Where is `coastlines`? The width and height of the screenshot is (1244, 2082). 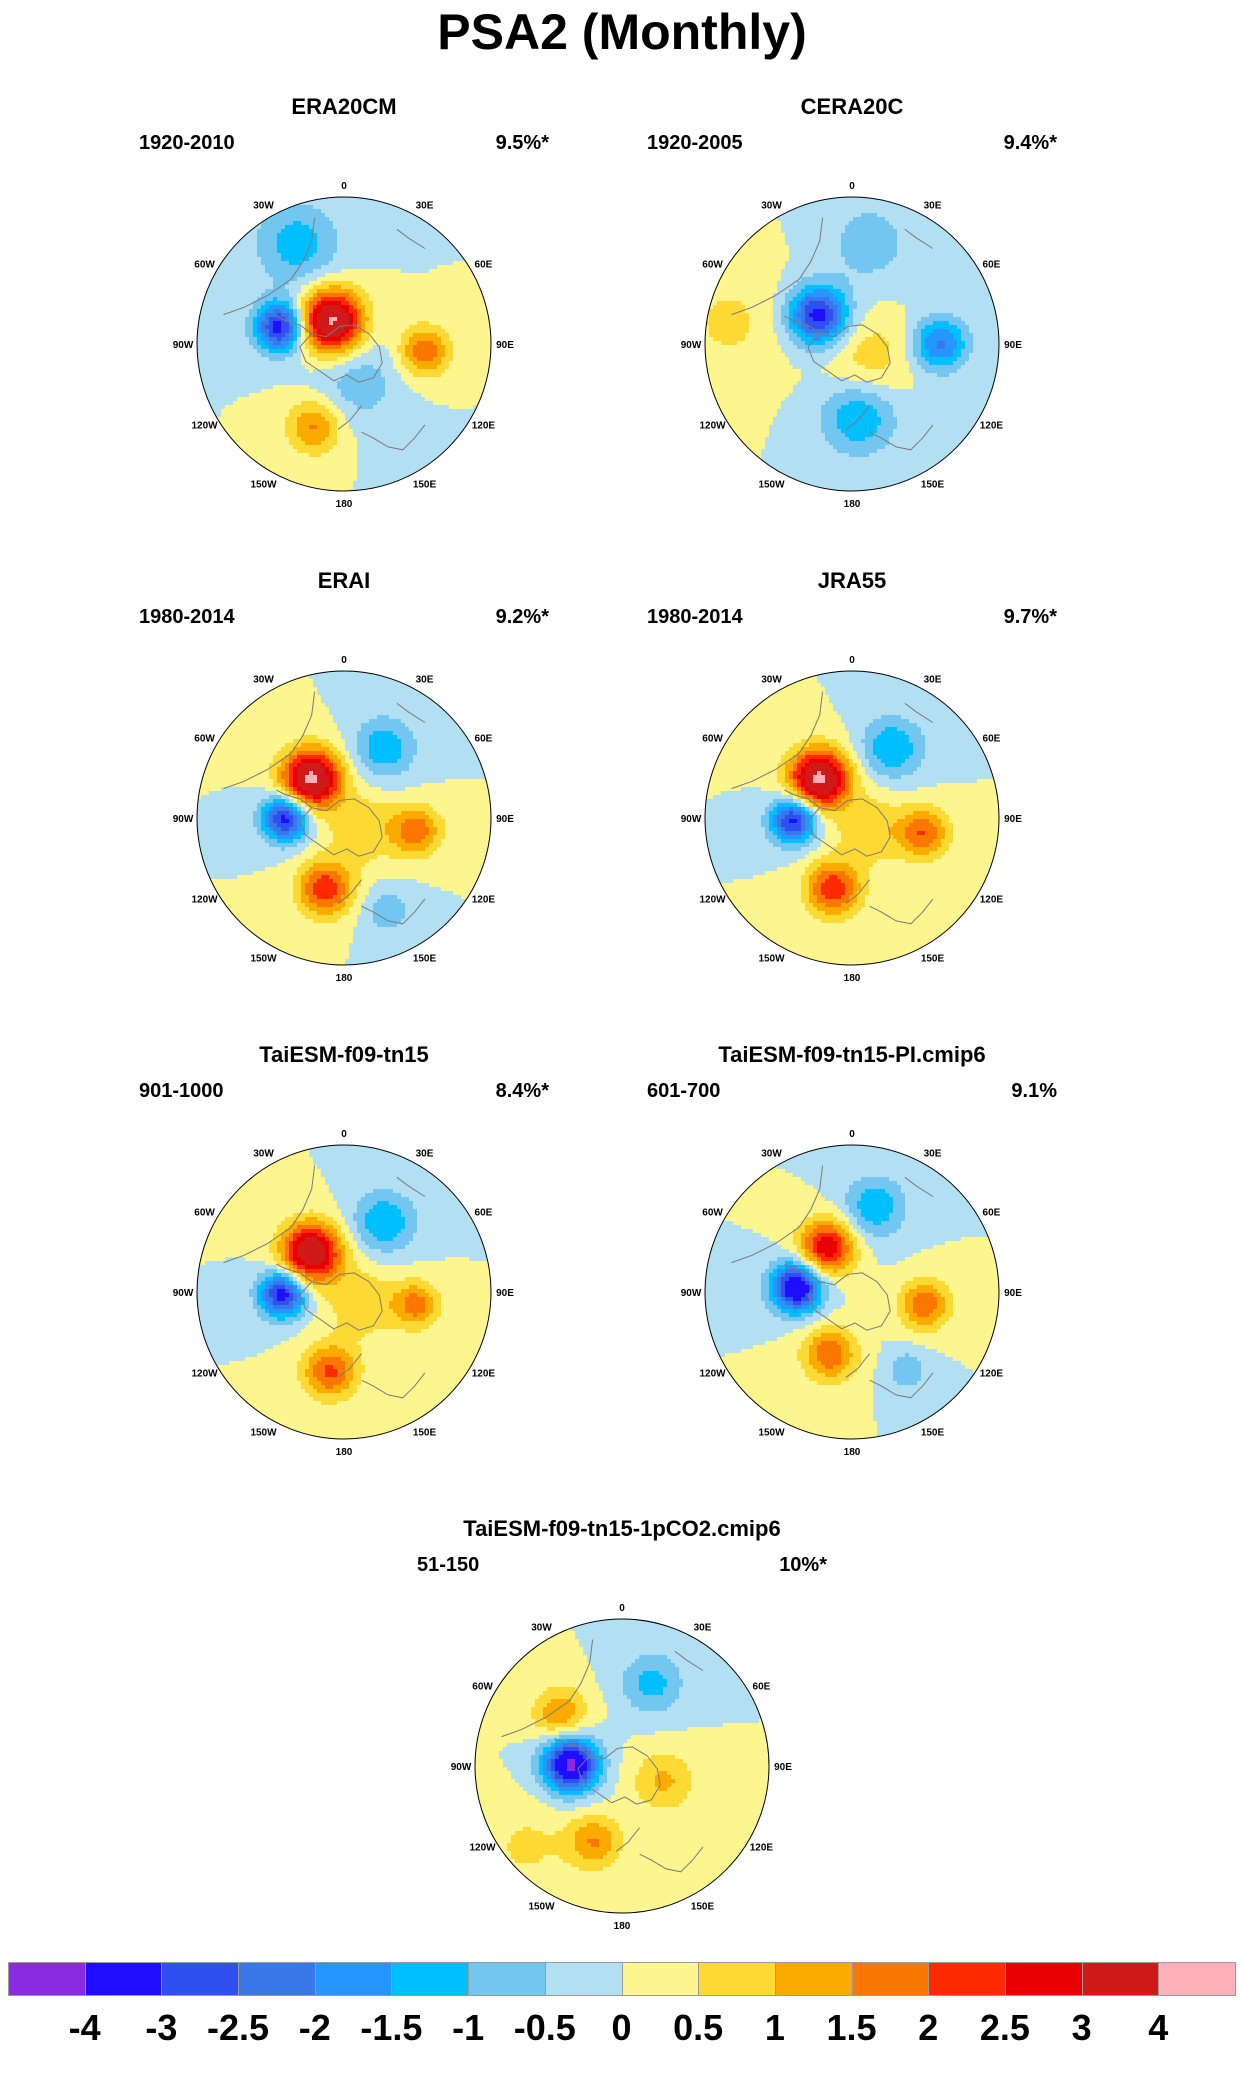
coastlines is located at coordinates (324, 1282).